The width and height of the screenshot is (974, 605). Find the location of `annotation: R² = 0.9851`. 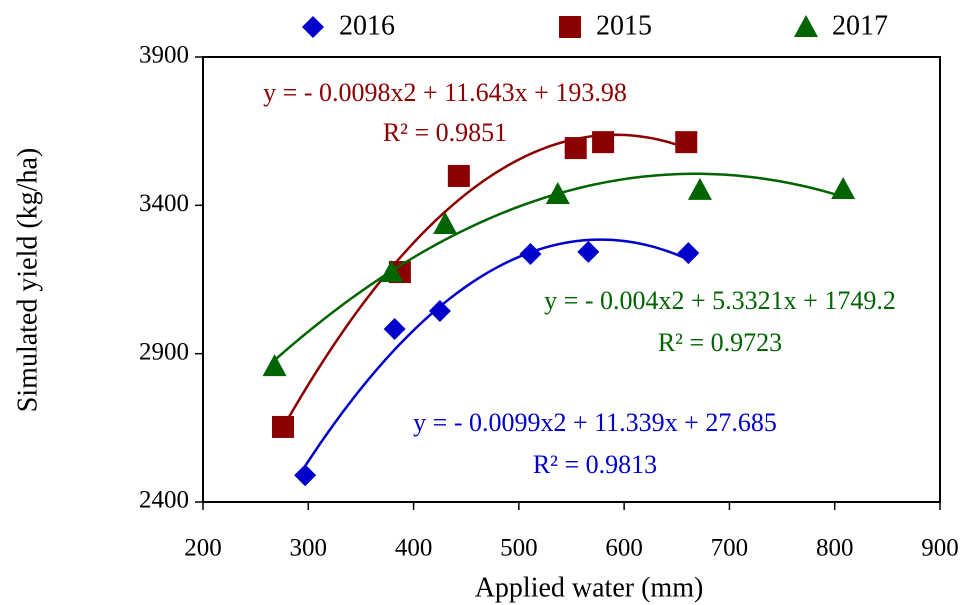

annotation: R² = 0.9851 is located at coordinates (445, 132).